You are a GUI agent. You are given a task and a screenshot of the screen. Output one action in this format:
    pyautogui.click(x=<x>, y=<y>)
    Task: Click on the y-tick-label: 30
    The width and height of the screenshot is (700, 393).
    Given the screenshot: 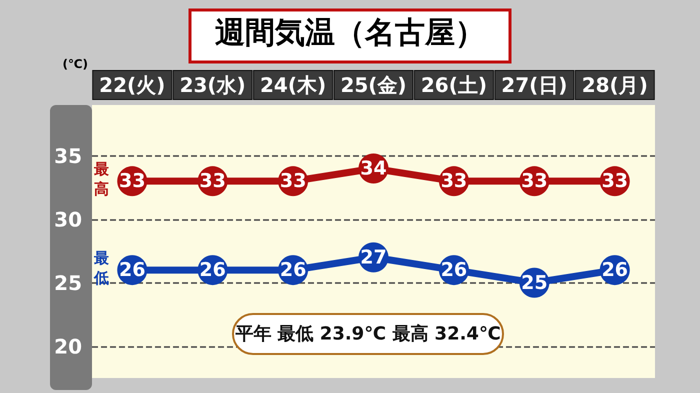 What is the action you would take?
    pyautogui.click(x=68, y=219)
    